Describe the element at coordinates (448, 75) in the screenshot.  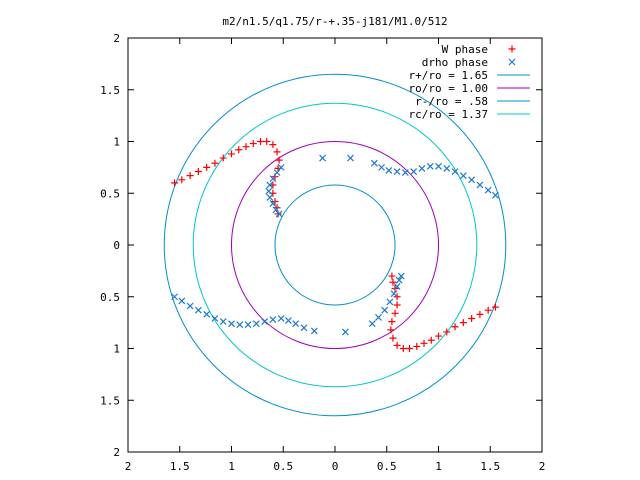
I see `legend-label-2: r+/ro = 1.65` at that location.